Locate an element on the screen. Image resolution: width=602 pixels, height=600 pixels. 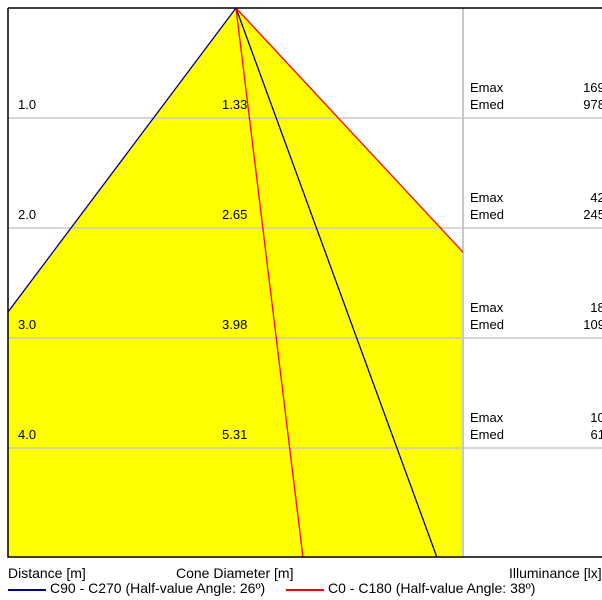
cone-edge-c0-c180-inner is located at coordinates (269, 282).